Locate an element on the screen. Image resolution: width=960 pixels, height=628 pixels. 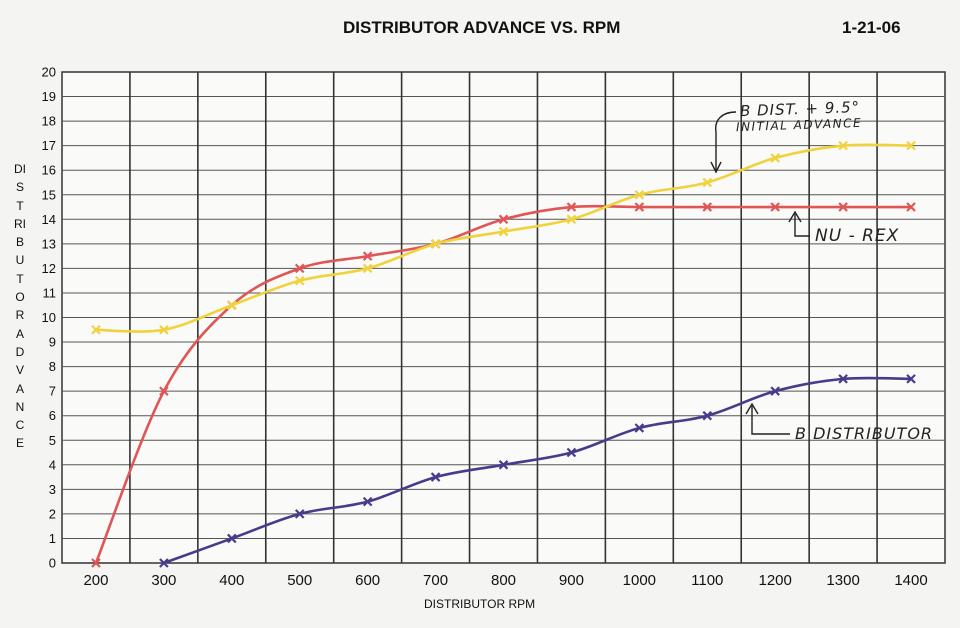
x-axis-label: DISTRIBUTOR RPM is located at coordinates (480, 604).